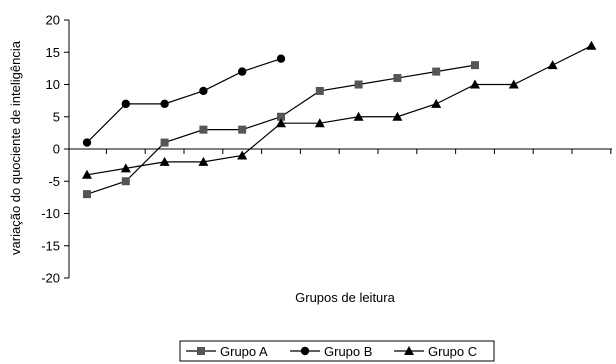 This screenshot has height=364, width=616. Describe the element at coordinates (56, 116) in the screenshot. I see `y-tick-label: 5` at that location.